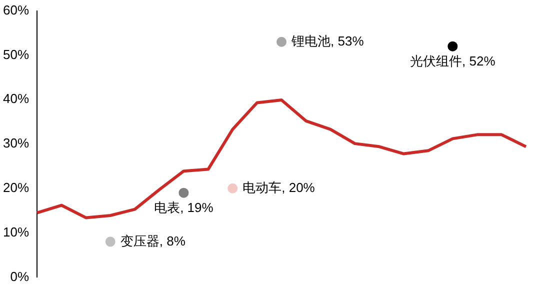 The height and width of the screenshot is (288, 536). I want to click on data-label: 电动车, 20%, so click(279, 187).